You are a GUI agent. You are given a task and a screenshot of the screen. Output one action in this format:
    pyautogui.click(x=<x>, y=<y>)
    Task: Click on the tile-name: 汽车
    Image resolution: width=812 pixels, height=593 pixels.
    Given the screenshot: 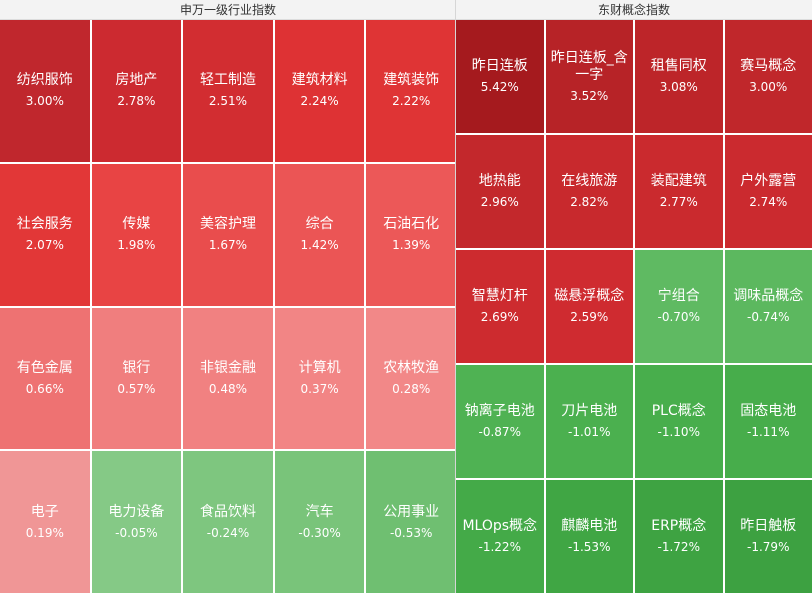 What is the action you would take?
    pyautogui.click(x=319, y=511)
    